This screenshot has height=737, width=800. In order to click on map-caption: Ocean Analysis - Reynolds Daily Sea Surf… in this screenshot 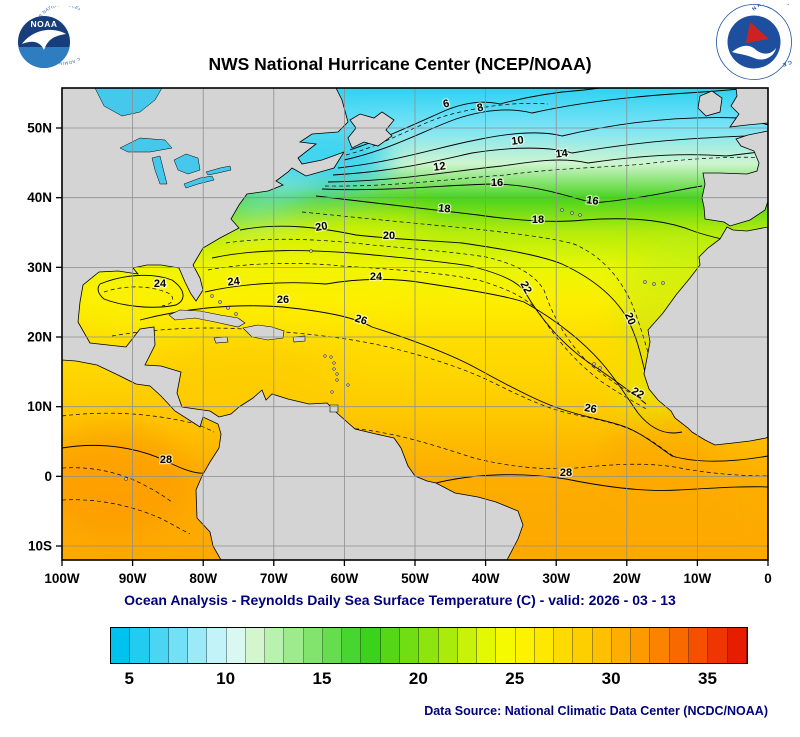, I will do `click(400, 600)`.